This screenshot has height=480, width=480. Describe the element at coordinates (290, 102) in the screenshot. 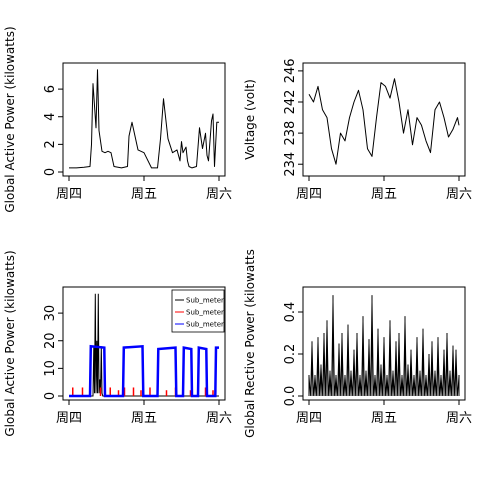

I see `y-tick-label: 242` at that location.